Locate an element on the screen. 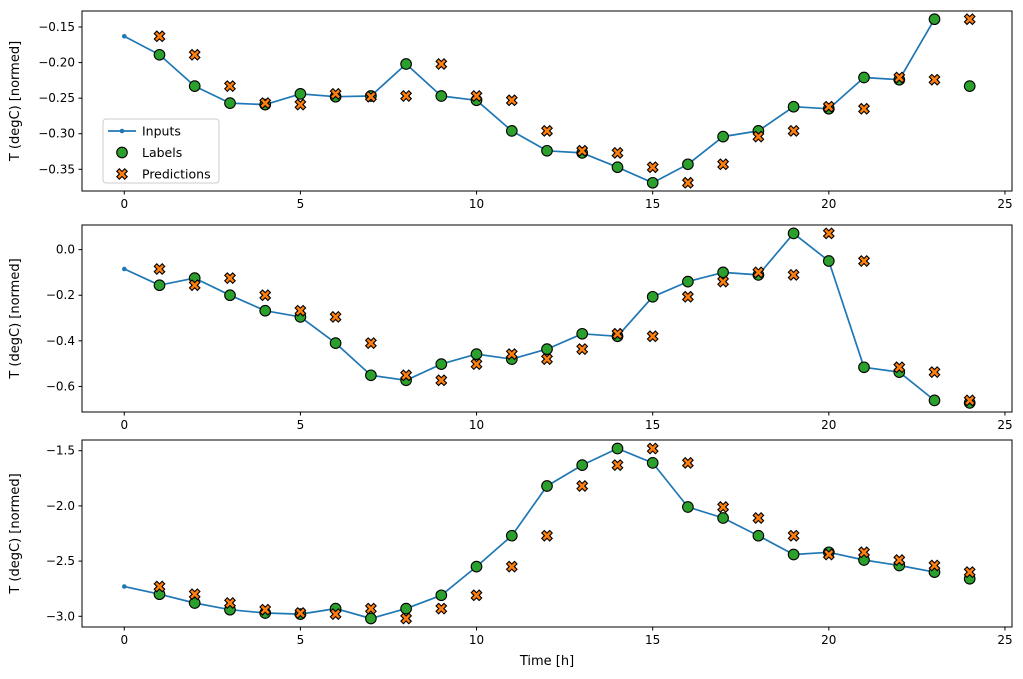 The image size is (1023, 679). y-tick-label: −0.20 is located at coordinates (56, 63).